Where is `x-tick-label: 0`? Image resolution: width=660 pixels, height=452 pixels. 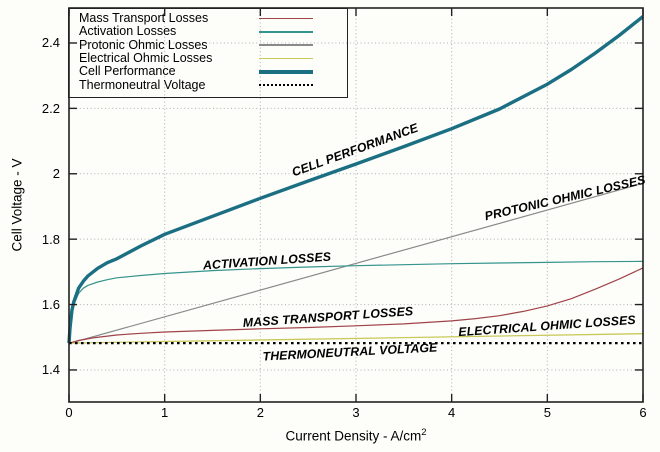 x-tick-label: 0 is located at coordinates (69, 412).